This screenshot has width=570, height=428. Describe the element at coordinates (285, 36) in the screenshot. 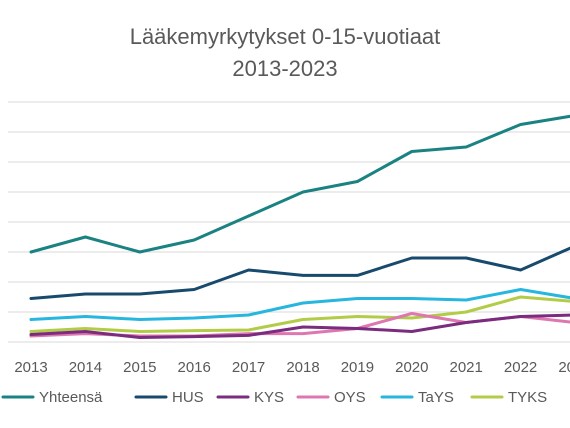

I see `chart-title: Lääkemyrkytykset 0-15-vuotiaat` at that location.